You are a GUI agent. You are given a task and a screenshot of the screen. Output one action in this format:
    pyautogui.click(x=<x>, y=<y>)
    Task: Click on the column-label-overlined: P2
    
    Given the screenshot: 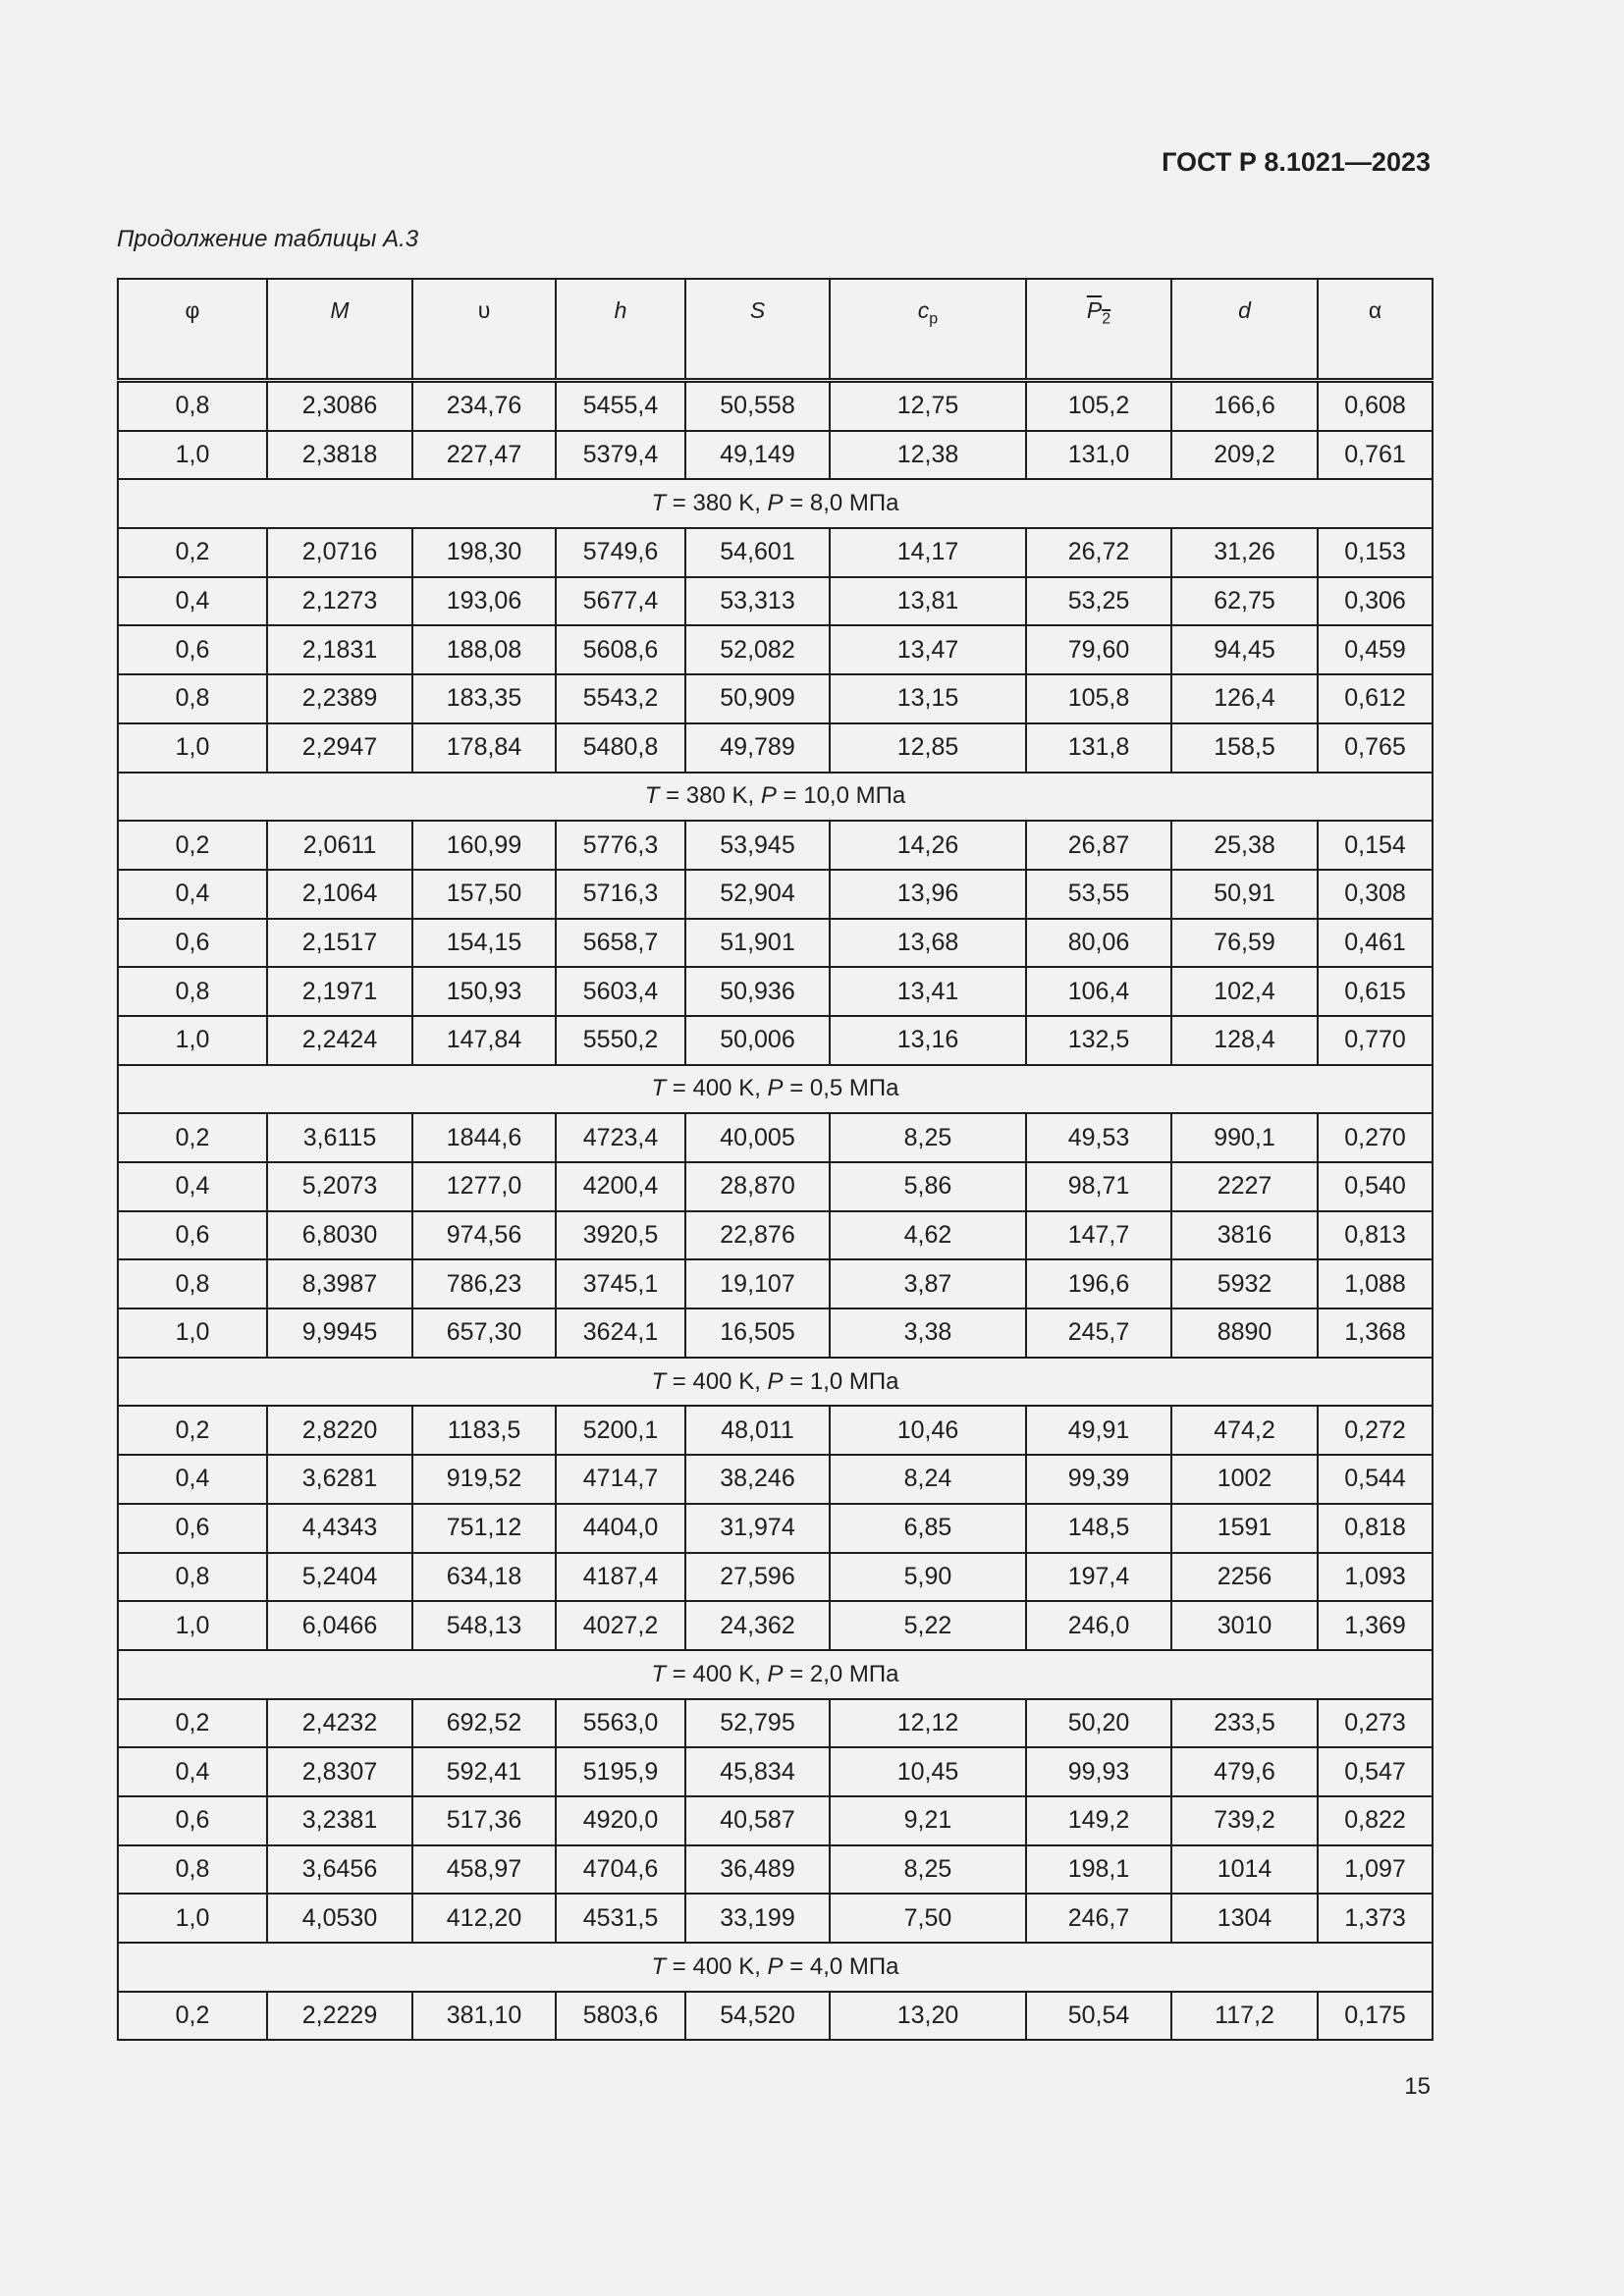 What is the action you would take?
    pyautogui.click(x=1098, y=312)
    